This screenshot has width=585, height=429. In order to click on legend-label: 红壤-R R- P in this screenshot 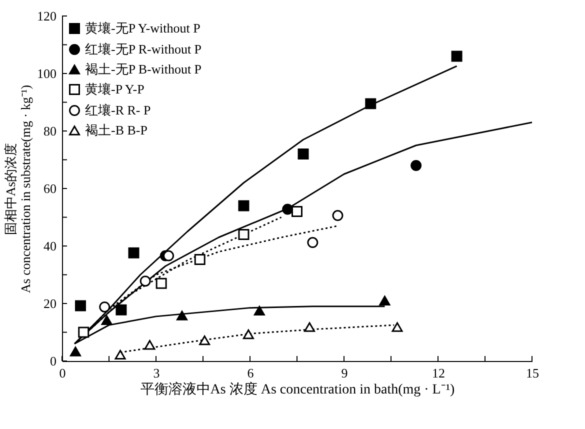, I will do `click(118, 110)`.